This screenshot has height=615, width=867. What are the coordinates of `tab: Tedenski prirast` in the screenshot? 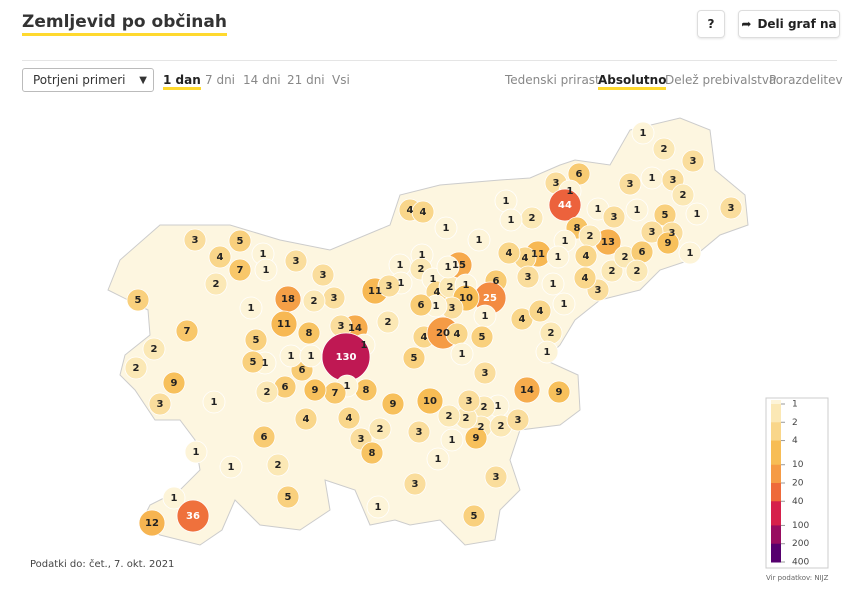 It's located at (552, 80).